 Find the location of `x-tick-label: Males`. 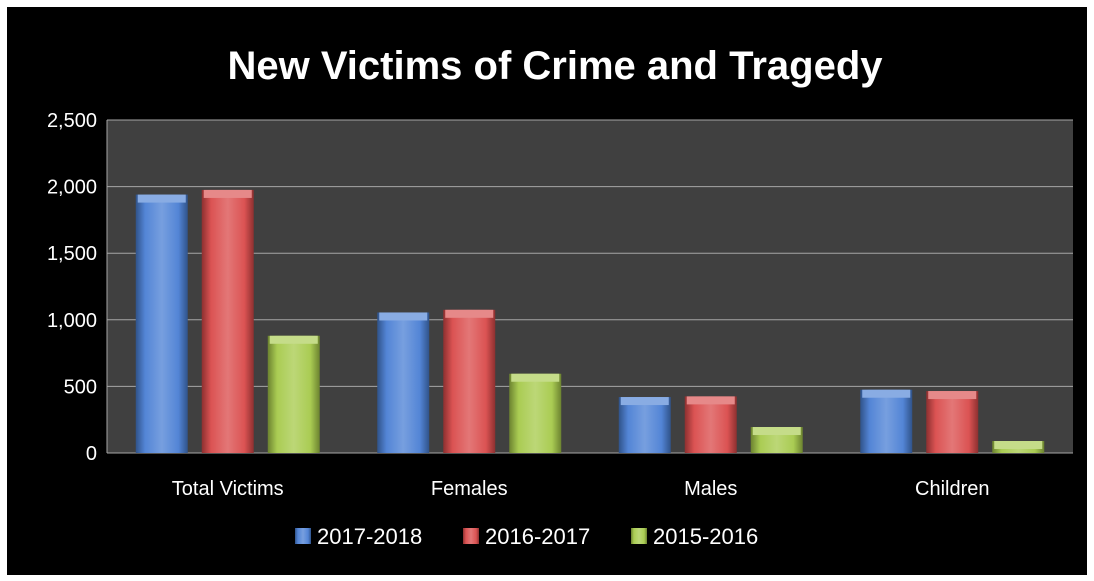

x-tick-label: Males is located at coordinates (710, 489).